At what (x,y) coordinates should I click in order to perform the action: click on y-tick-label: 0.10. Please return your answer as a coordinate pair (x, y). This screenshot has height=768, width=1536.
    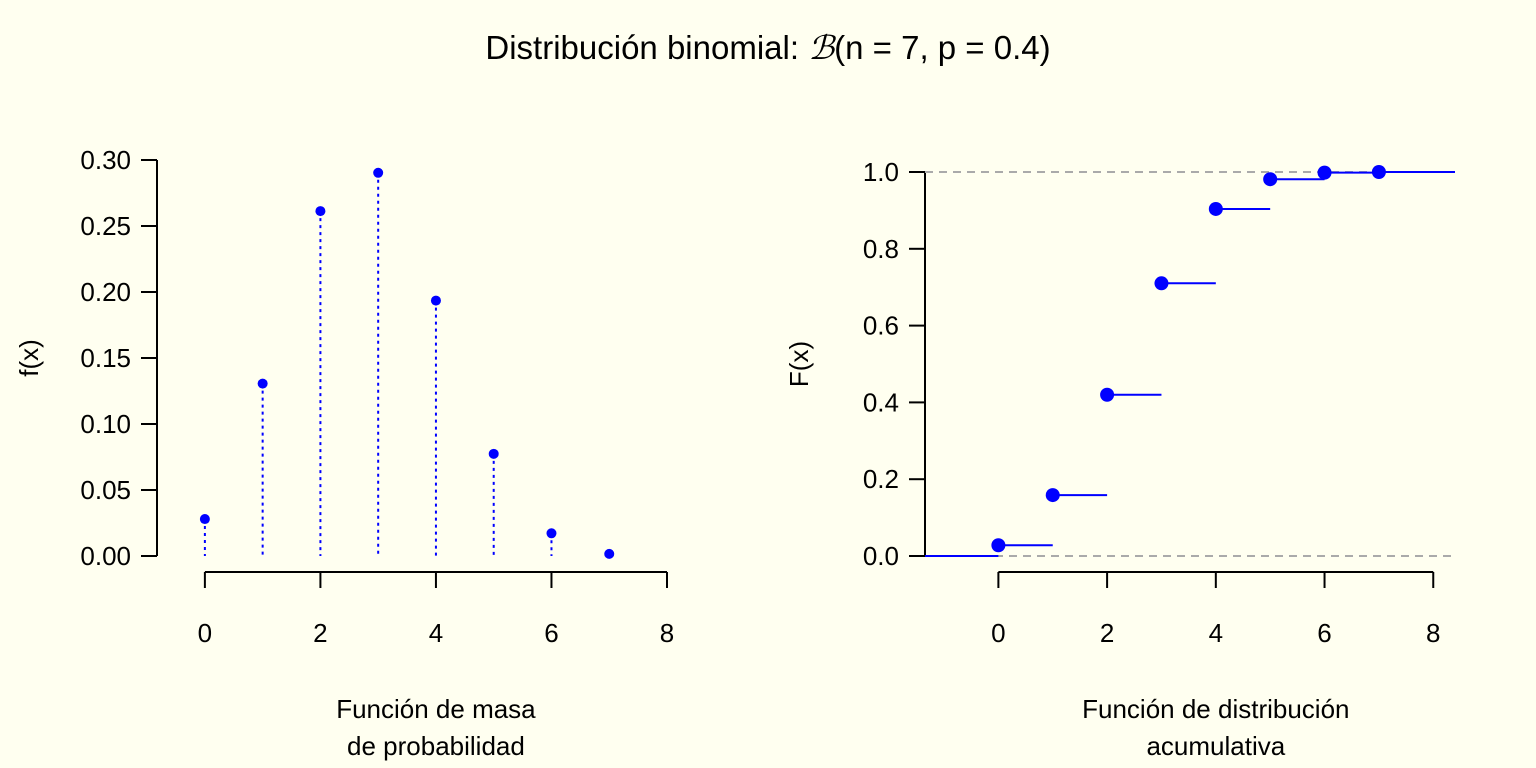
    Looking at the image, I should click on (105, 424).